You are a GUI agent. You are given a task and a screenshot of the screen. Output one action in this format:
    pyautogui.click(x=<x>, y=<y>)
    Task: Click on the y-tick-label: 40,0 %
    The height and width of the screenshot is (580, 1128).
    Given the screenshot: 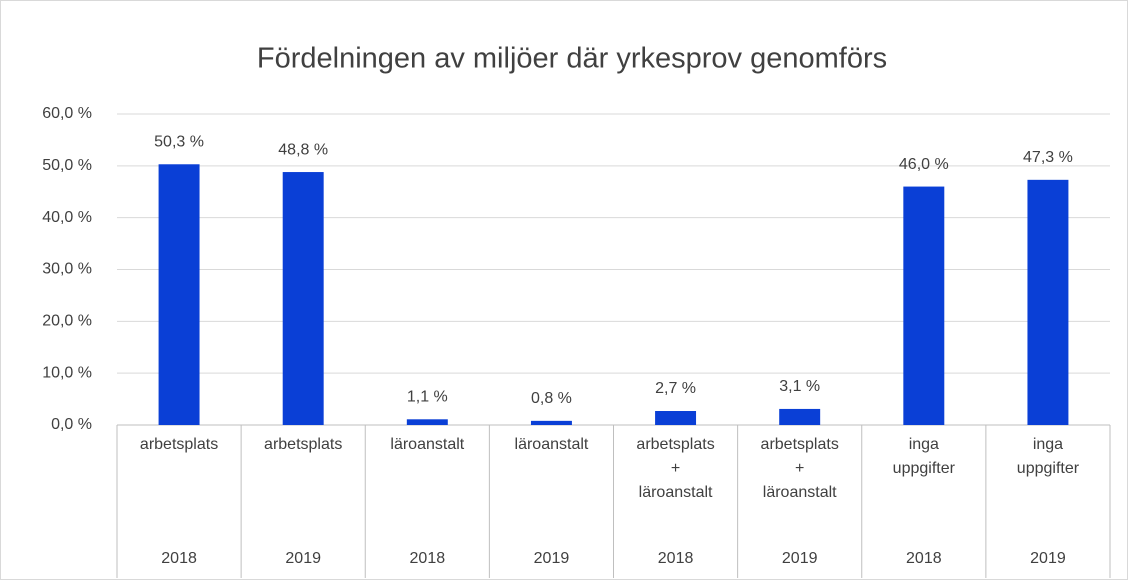 What is the action you would take?
    pyautogui.click(x=67, y=217)
    